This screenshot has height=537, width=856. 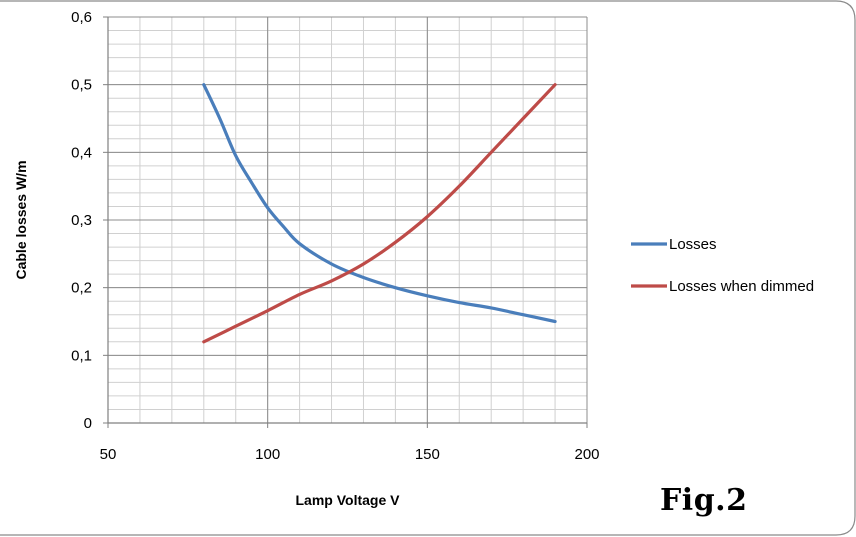 What do you see at coordinates (108, 454) in the screenshot?
I see `x-tick-label: 50` at bounding box center [108, 454].